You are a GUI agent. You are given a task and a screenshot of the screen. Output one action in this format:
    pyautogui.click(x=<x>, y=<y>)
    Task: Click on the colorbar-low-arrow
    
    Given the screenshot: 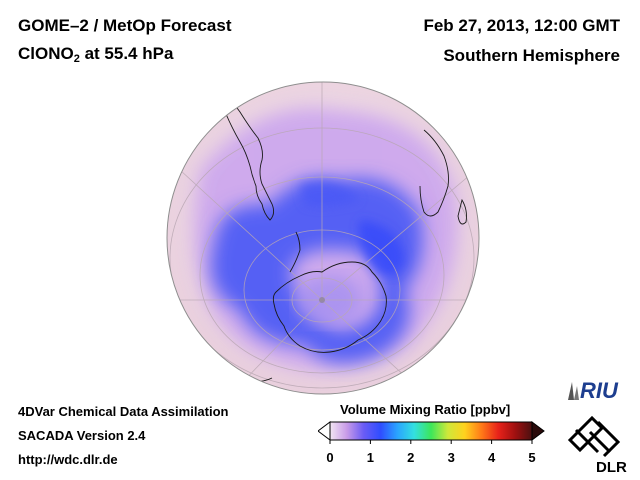 What is the action you would take?
    pyautogui.click(x=324, y=431)
    